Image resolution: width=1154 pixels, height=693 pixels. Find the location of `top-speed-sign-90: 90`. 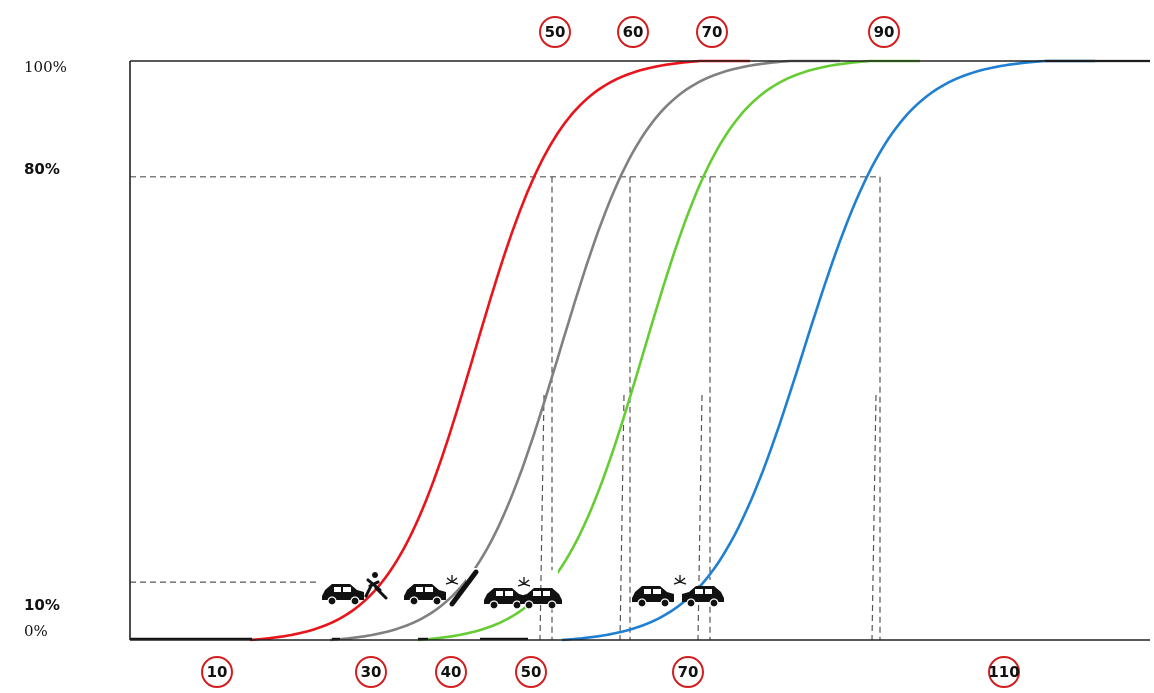

top-speed-sign-90: 90 is located at coordinates (884, 32).